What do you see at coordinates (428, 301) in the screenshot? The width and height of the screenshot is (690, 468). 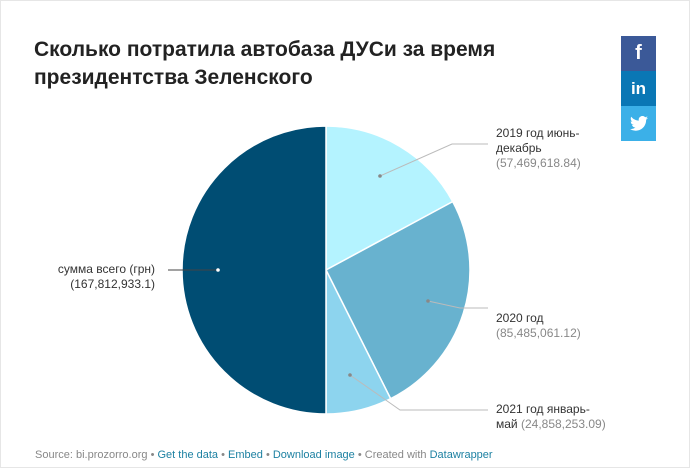 I see `slice-2020-leader-dot` at bounding box center [428, 301].